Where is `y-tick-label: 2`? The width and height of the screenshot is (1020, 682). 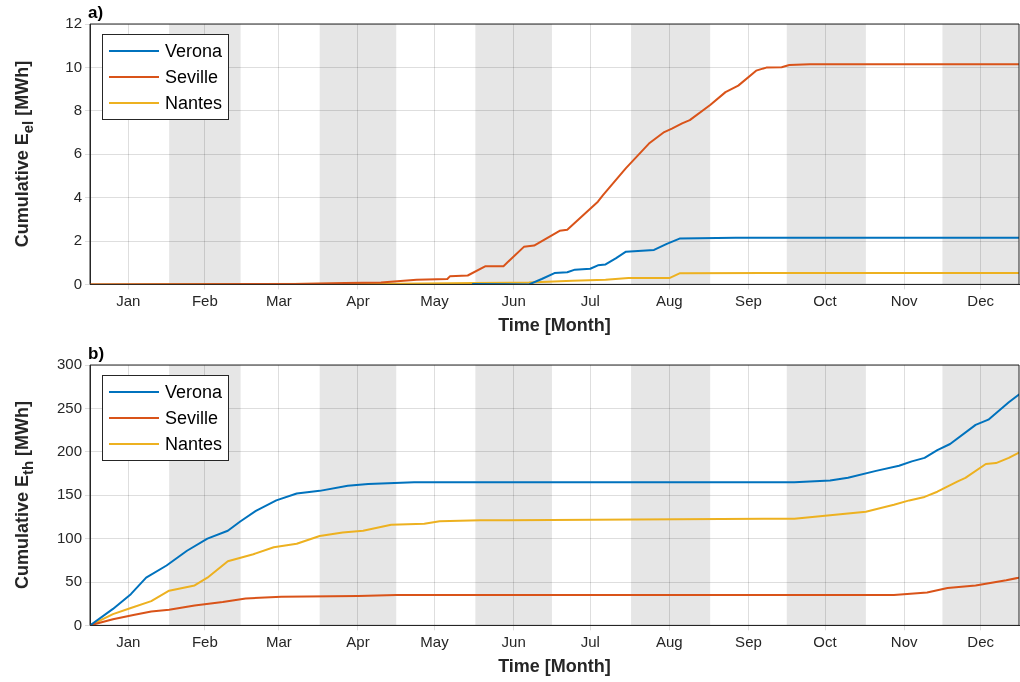
y-tick-label: 2 is located at coordinates (77, 240).